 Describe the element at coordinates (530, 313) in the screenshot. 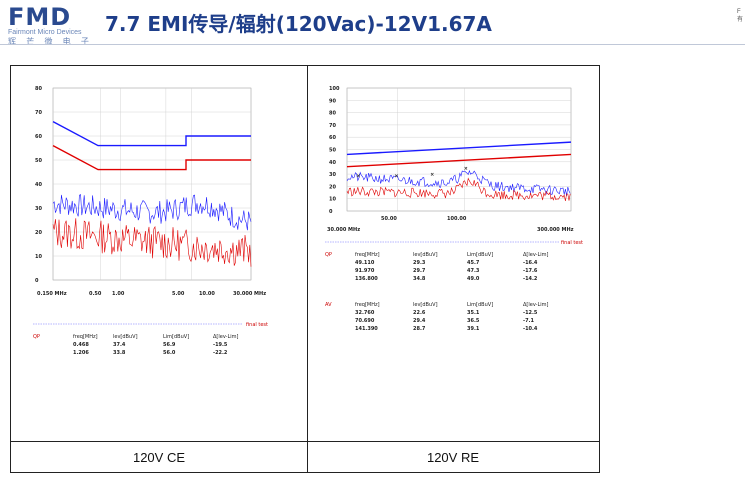

I see `re-av-cell: -12.5` at that location.